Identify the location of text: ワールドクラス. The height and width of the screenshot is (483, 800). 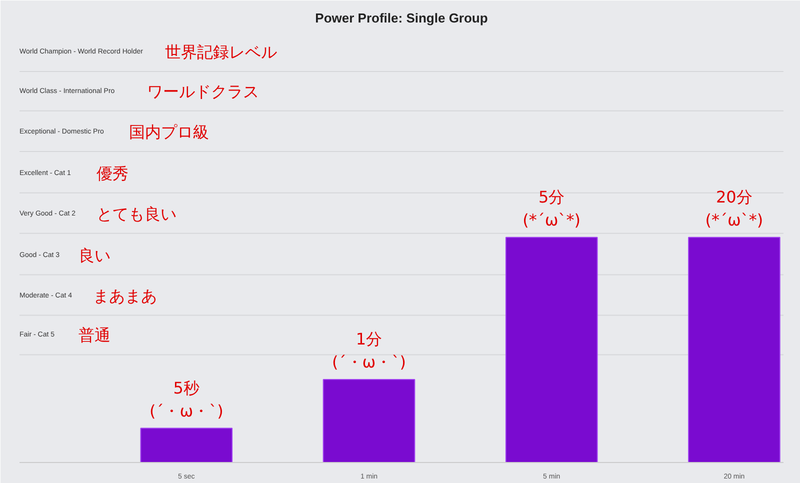
(203, 91).